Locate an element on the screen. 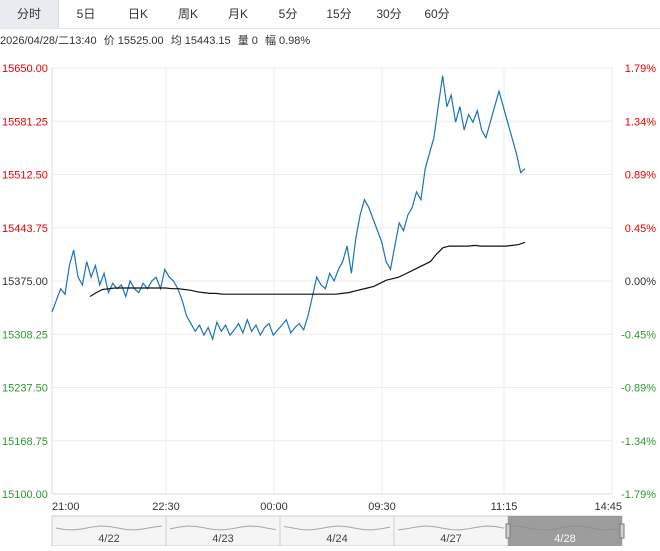  pct-tick-label: -1.34% is located at coordinates (638, 442).